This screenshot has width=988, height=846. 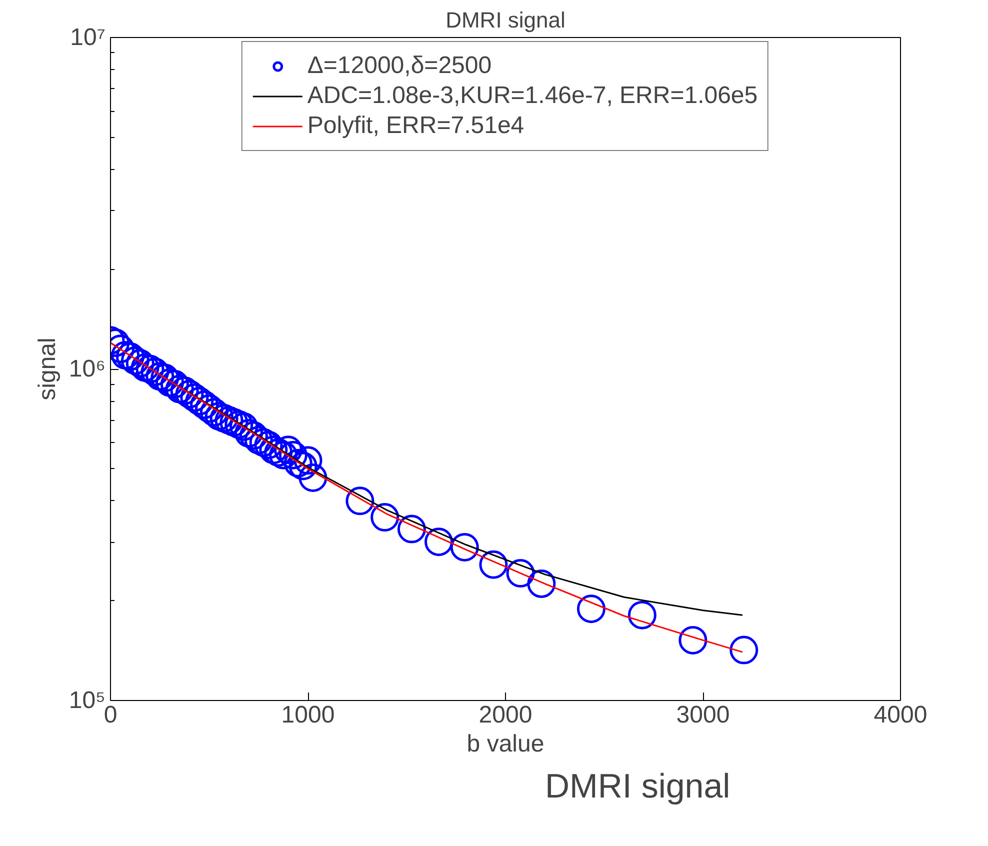 I want to click on legend-label: Δ=12000,δ=2500, so click(x=399, y=66).